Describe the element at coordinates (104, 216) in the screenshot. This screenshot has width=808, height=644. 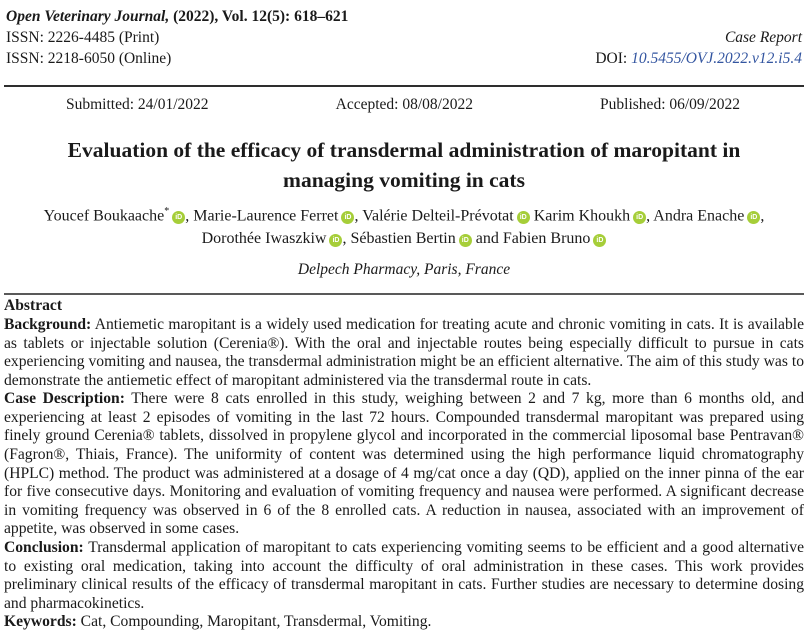
I see `author-name: Youcef Boukaache` at that location.